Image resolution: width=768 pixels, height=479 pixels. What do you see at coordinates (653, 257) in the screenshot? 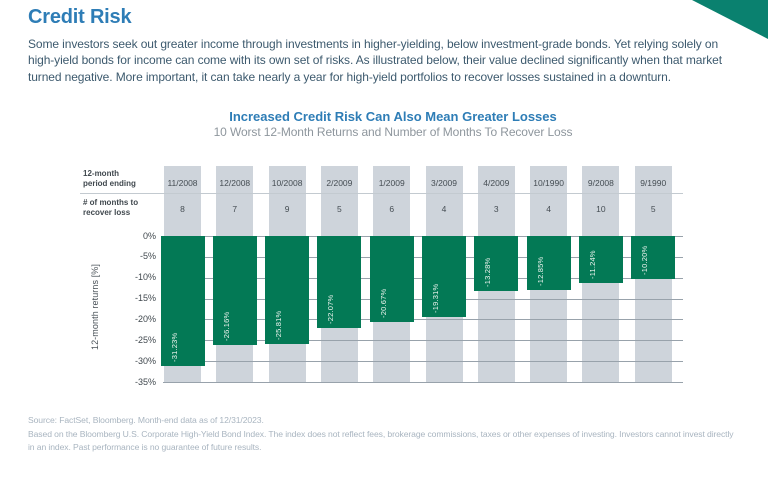
I see `bar: -10.20%` at bounding box center [653, 257].